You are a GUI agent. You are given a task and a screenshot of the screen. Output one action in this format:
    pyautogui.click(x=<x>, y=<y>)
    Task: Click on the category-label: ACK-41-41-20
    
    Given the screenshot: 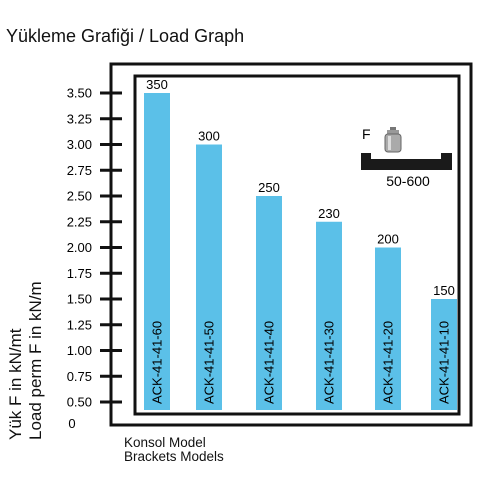 What is the action you would take?
    pyautogui.click(x=388, y=362)
    